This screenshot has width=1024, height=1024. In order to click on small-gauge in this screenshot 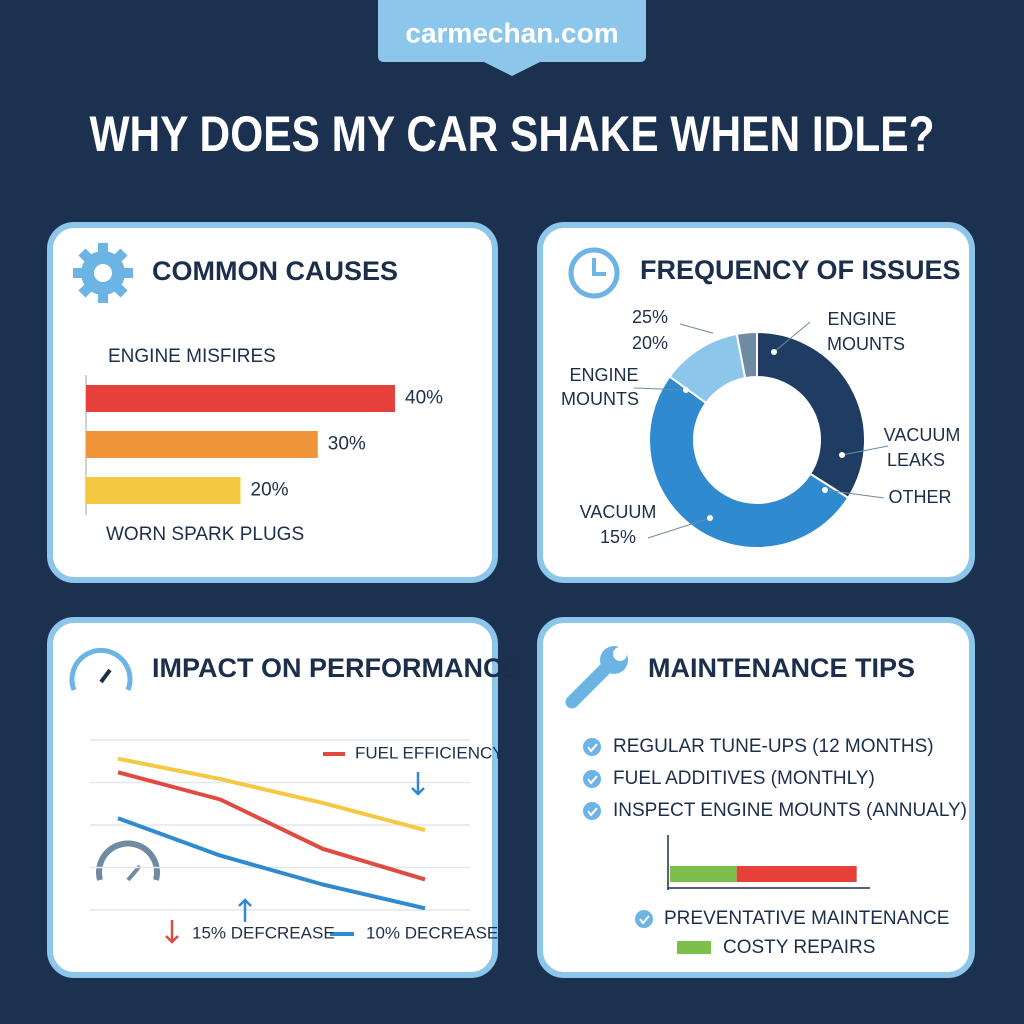, I will do `click(128, 861)`.